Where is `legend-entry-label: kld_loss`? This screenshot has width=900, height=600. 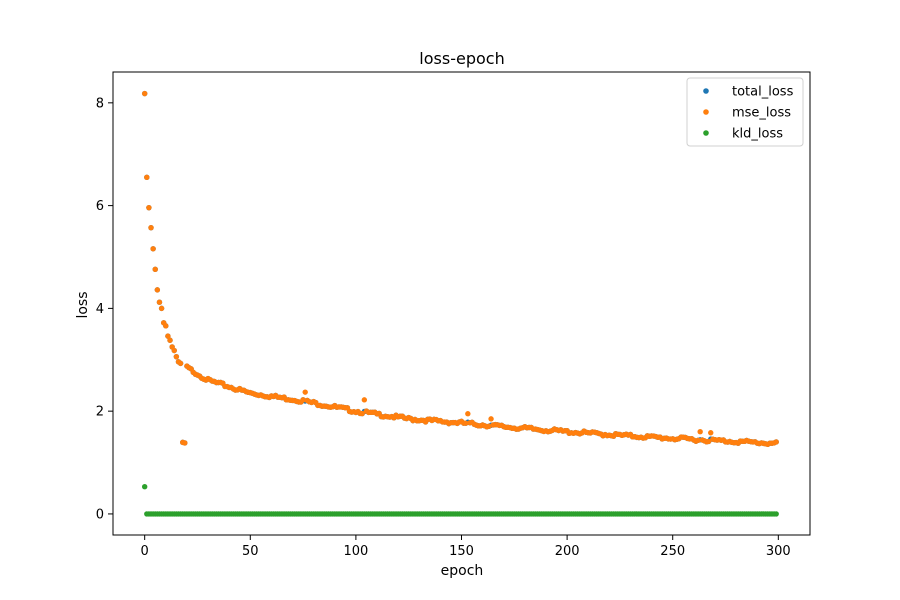 legend-entry-label: kld_loss is located at coordinates (757, 134).